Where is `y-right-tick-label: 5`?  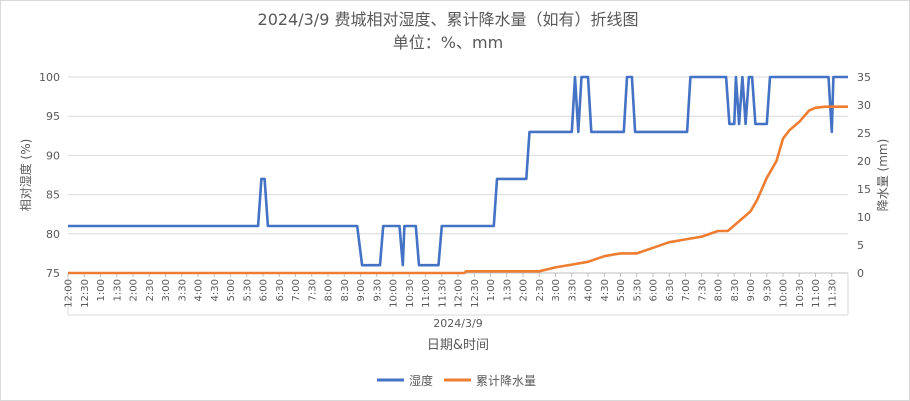
y-right-tick-label: 5 is located at coordinates (860, 245).